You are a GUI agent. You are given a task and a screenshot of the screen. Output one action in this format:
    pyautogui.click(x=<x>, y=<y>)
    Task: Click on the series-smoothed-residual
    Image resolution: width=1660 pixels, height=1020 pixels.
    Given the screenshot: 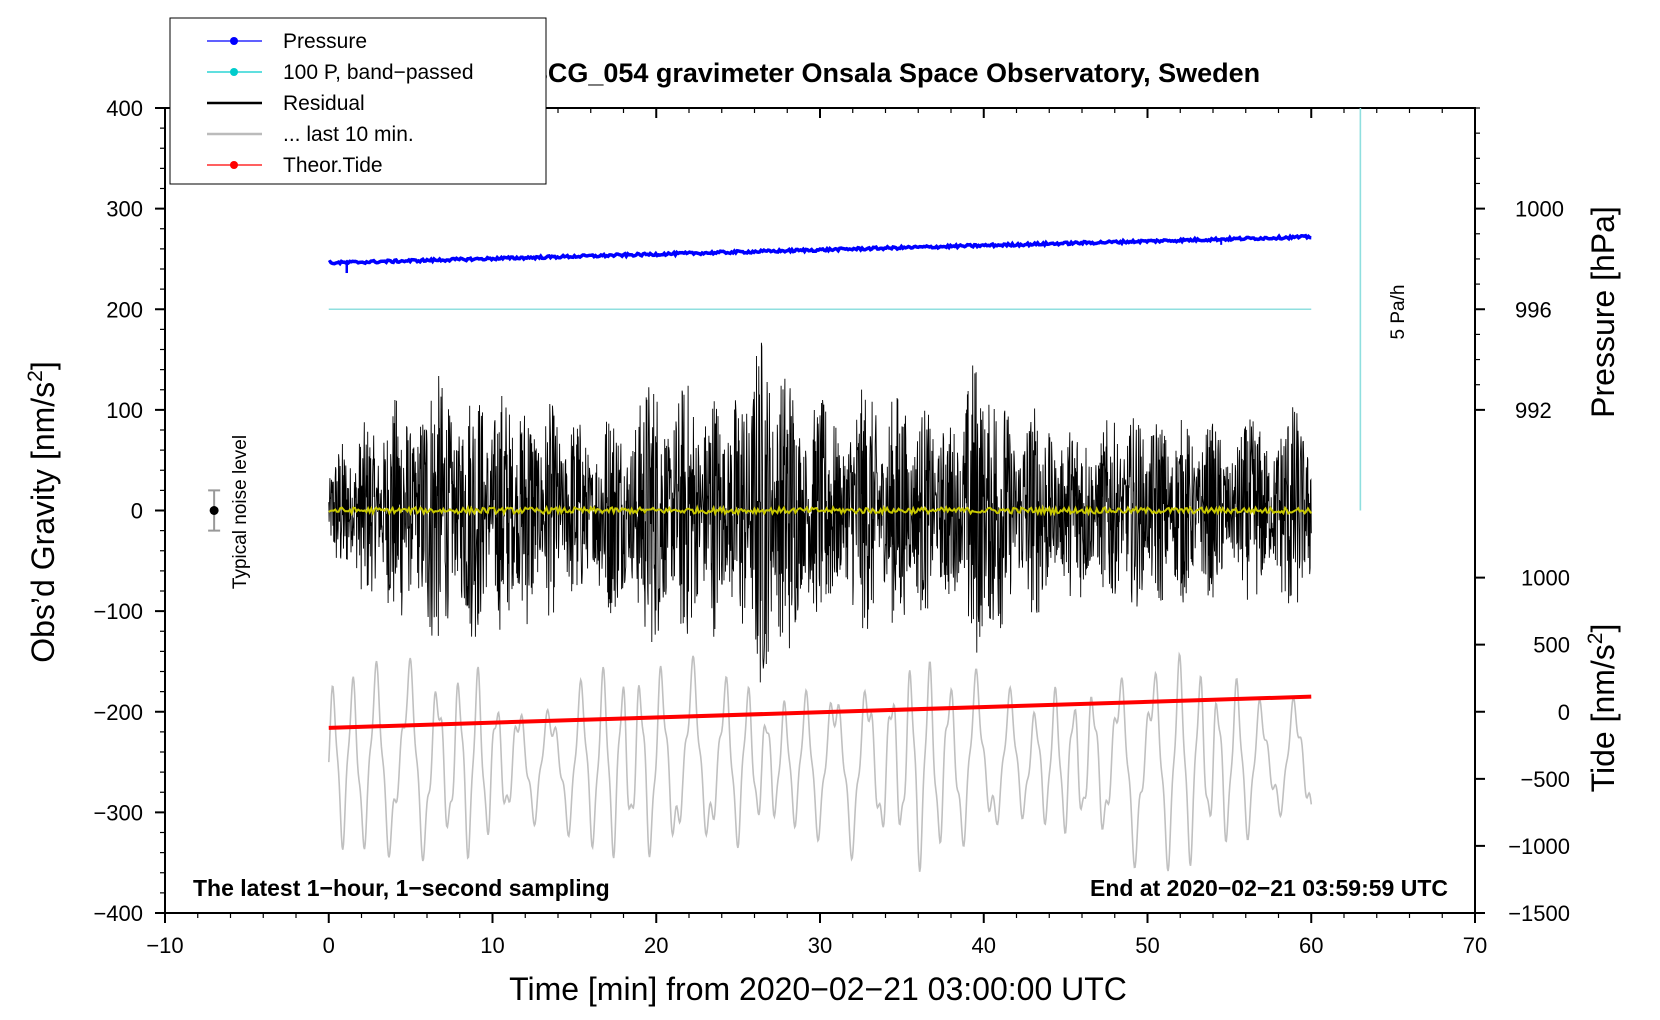 What is the action you would take?
    pyautogui.click(x=820, y=510)
    